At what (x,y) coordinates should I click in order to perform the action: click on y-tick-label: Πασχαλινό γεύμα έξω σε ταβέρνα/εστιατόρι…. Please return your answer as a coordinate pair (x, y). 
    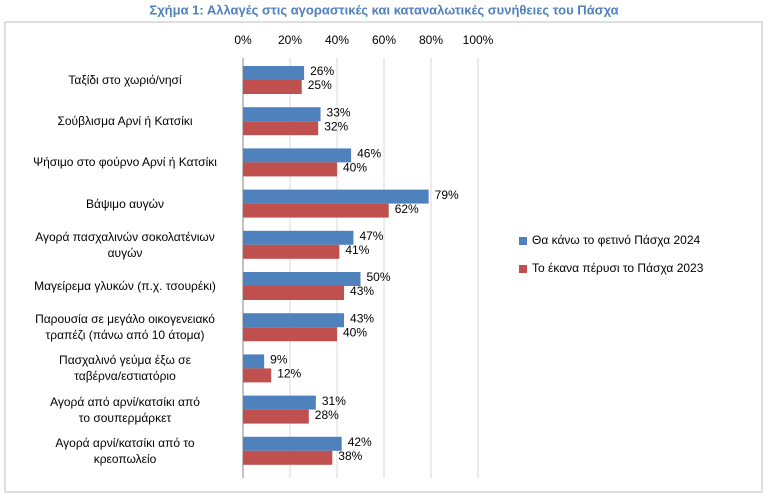
    Looking at the image, I should click on (125, 368).